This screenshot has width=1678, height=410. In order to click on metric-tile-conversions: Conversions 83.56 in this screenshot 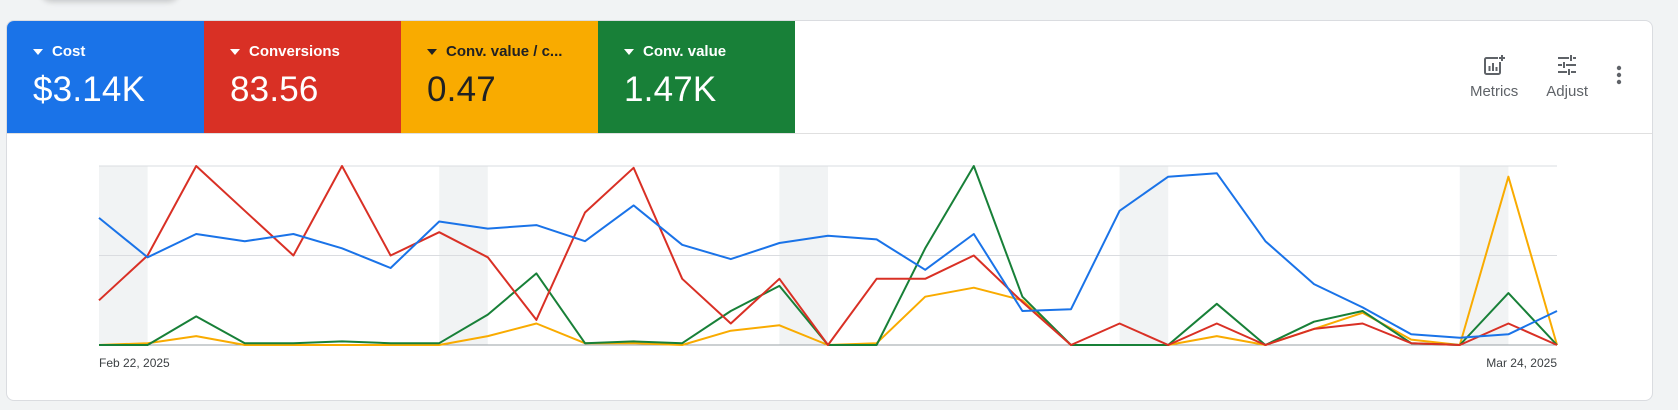, I will do `click(302, 77)`.